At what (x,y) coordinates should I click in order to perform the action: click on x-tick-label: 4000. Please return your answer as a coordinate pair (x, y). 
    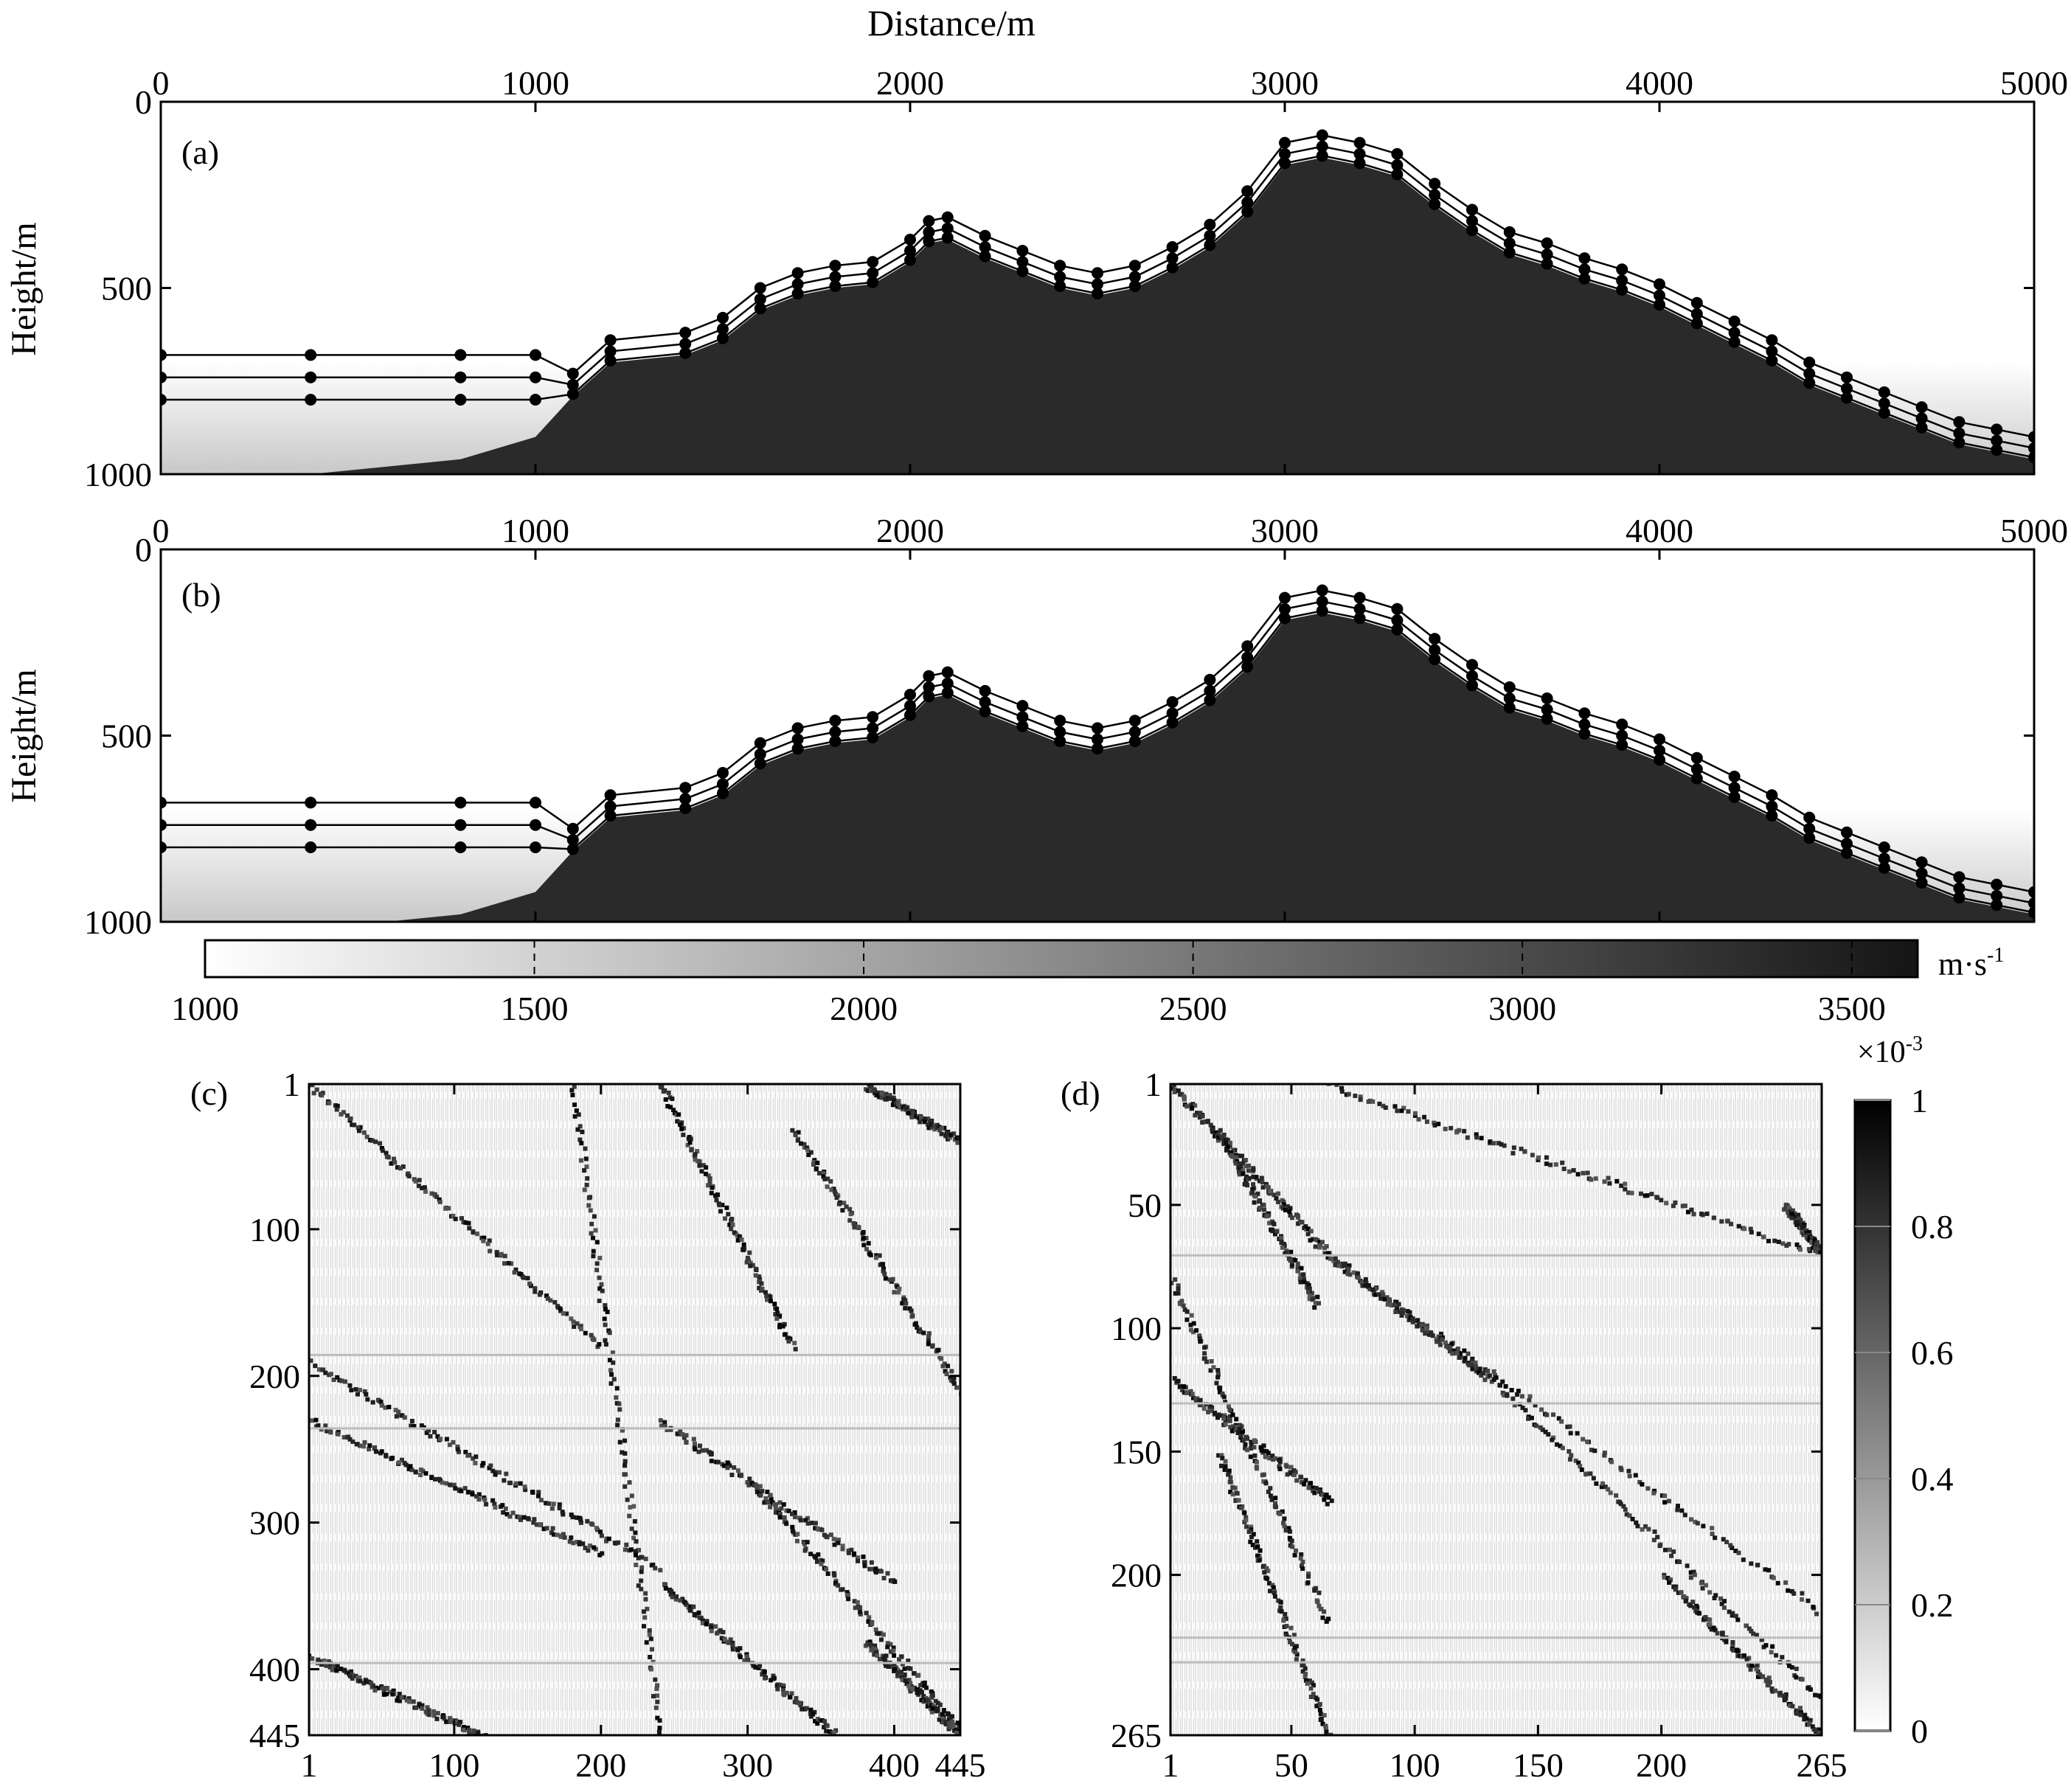
    Looking at the image, I should click on (1659, 83).